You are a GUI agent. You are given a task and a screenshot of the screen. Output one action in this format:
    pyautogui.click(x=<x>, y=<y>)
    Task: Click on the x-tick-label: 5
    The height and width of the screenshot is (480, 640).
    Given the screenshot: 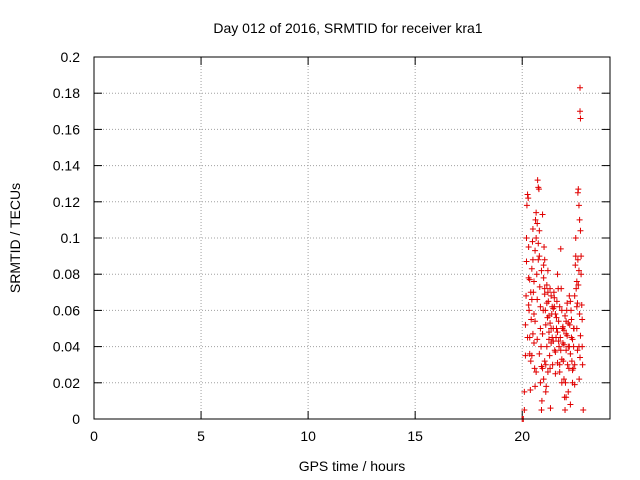 What is the action you would take?
    pyautogui.click(x=201, y=436)
    